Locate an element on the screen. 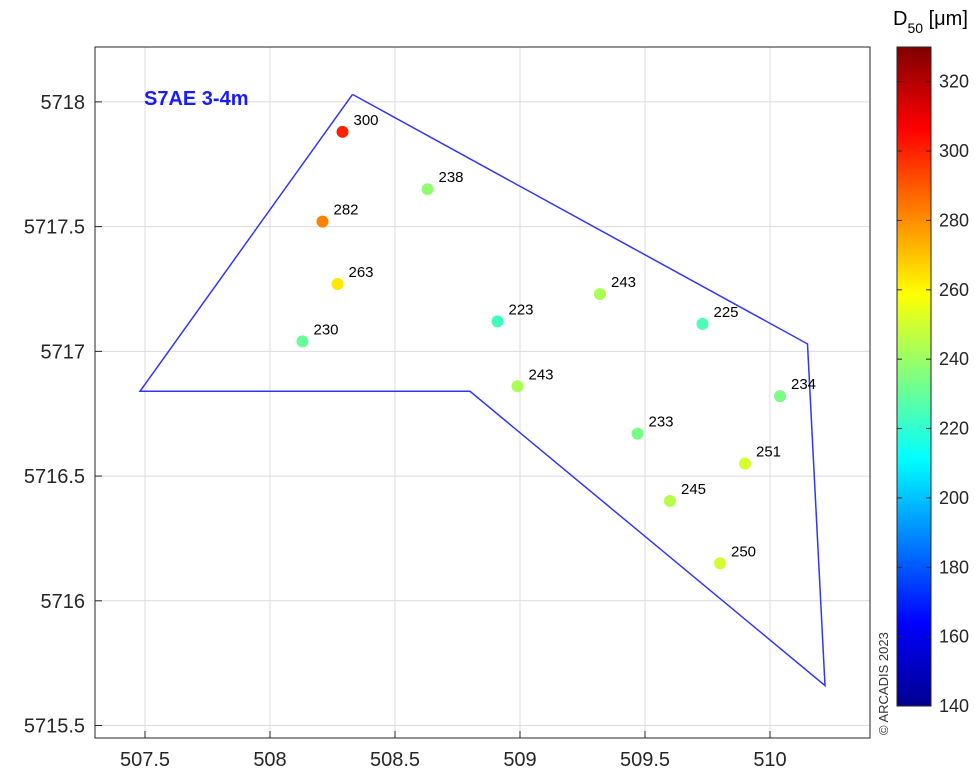 The image size is (980, 776). y-tick-label: 5718 is located at coordinates (63, 103).